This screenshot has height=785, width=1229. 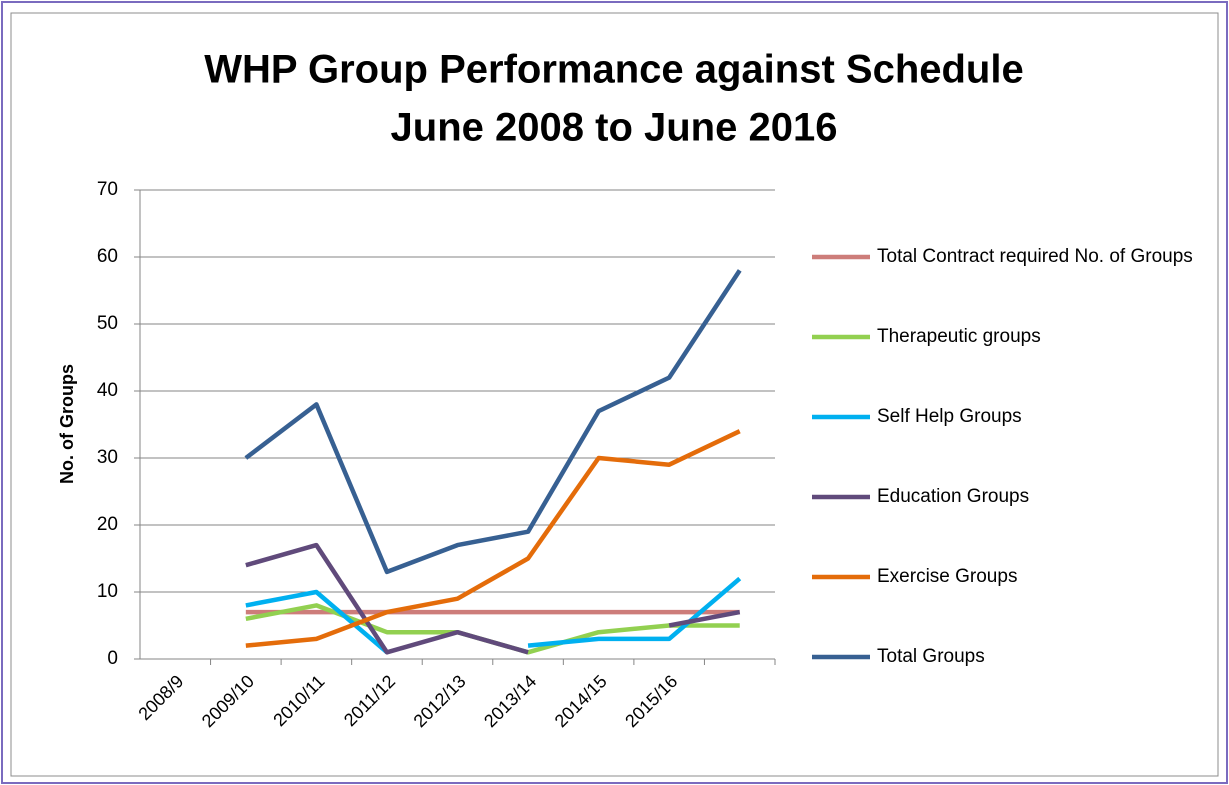 What do you see at coordinates (112, 658) in the screenshot?
I see `y-tick-label: 0` at bounding box center [112, 658].